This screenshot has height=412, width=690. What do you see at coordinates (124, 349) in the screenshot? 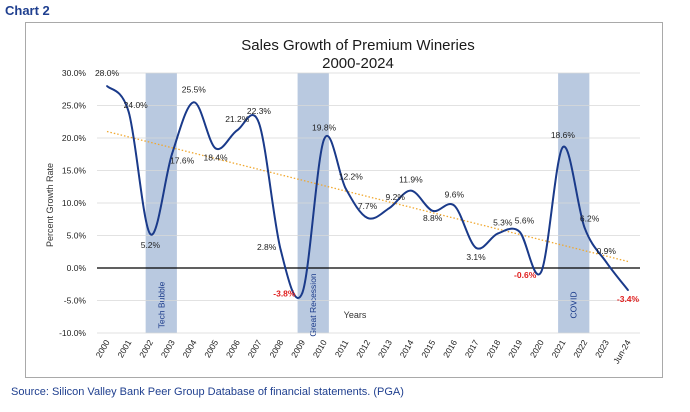
I see `x-tick-label: 2001` at bounding box center [124, 349].